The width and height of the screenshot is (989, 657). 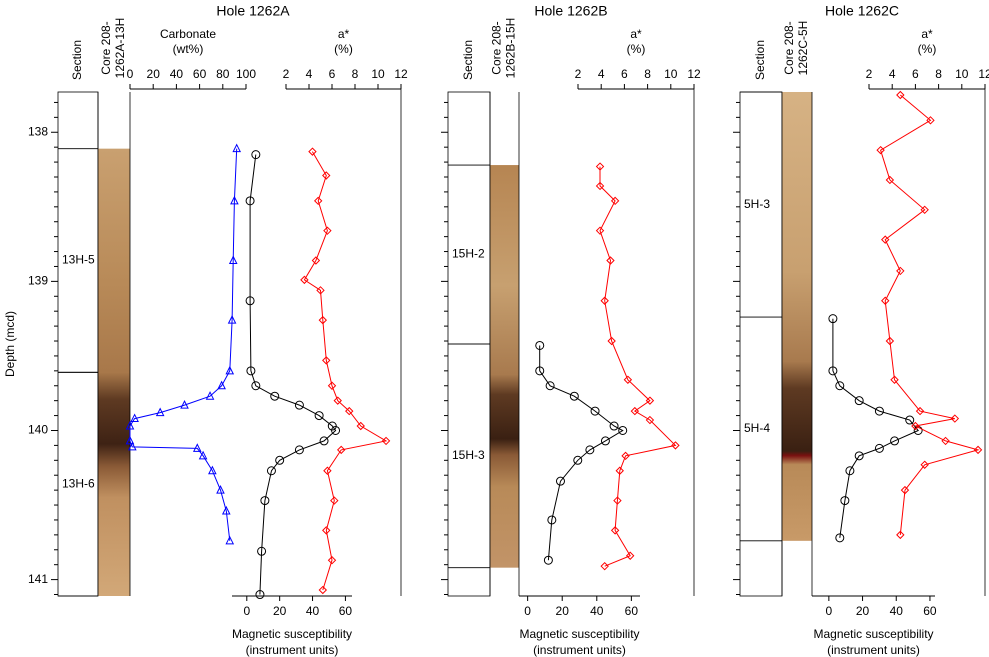 What do you see at coordinates (78, 260) in the screenshot?
I see `section-label: 13H-5` at bounding box center [78, 260].